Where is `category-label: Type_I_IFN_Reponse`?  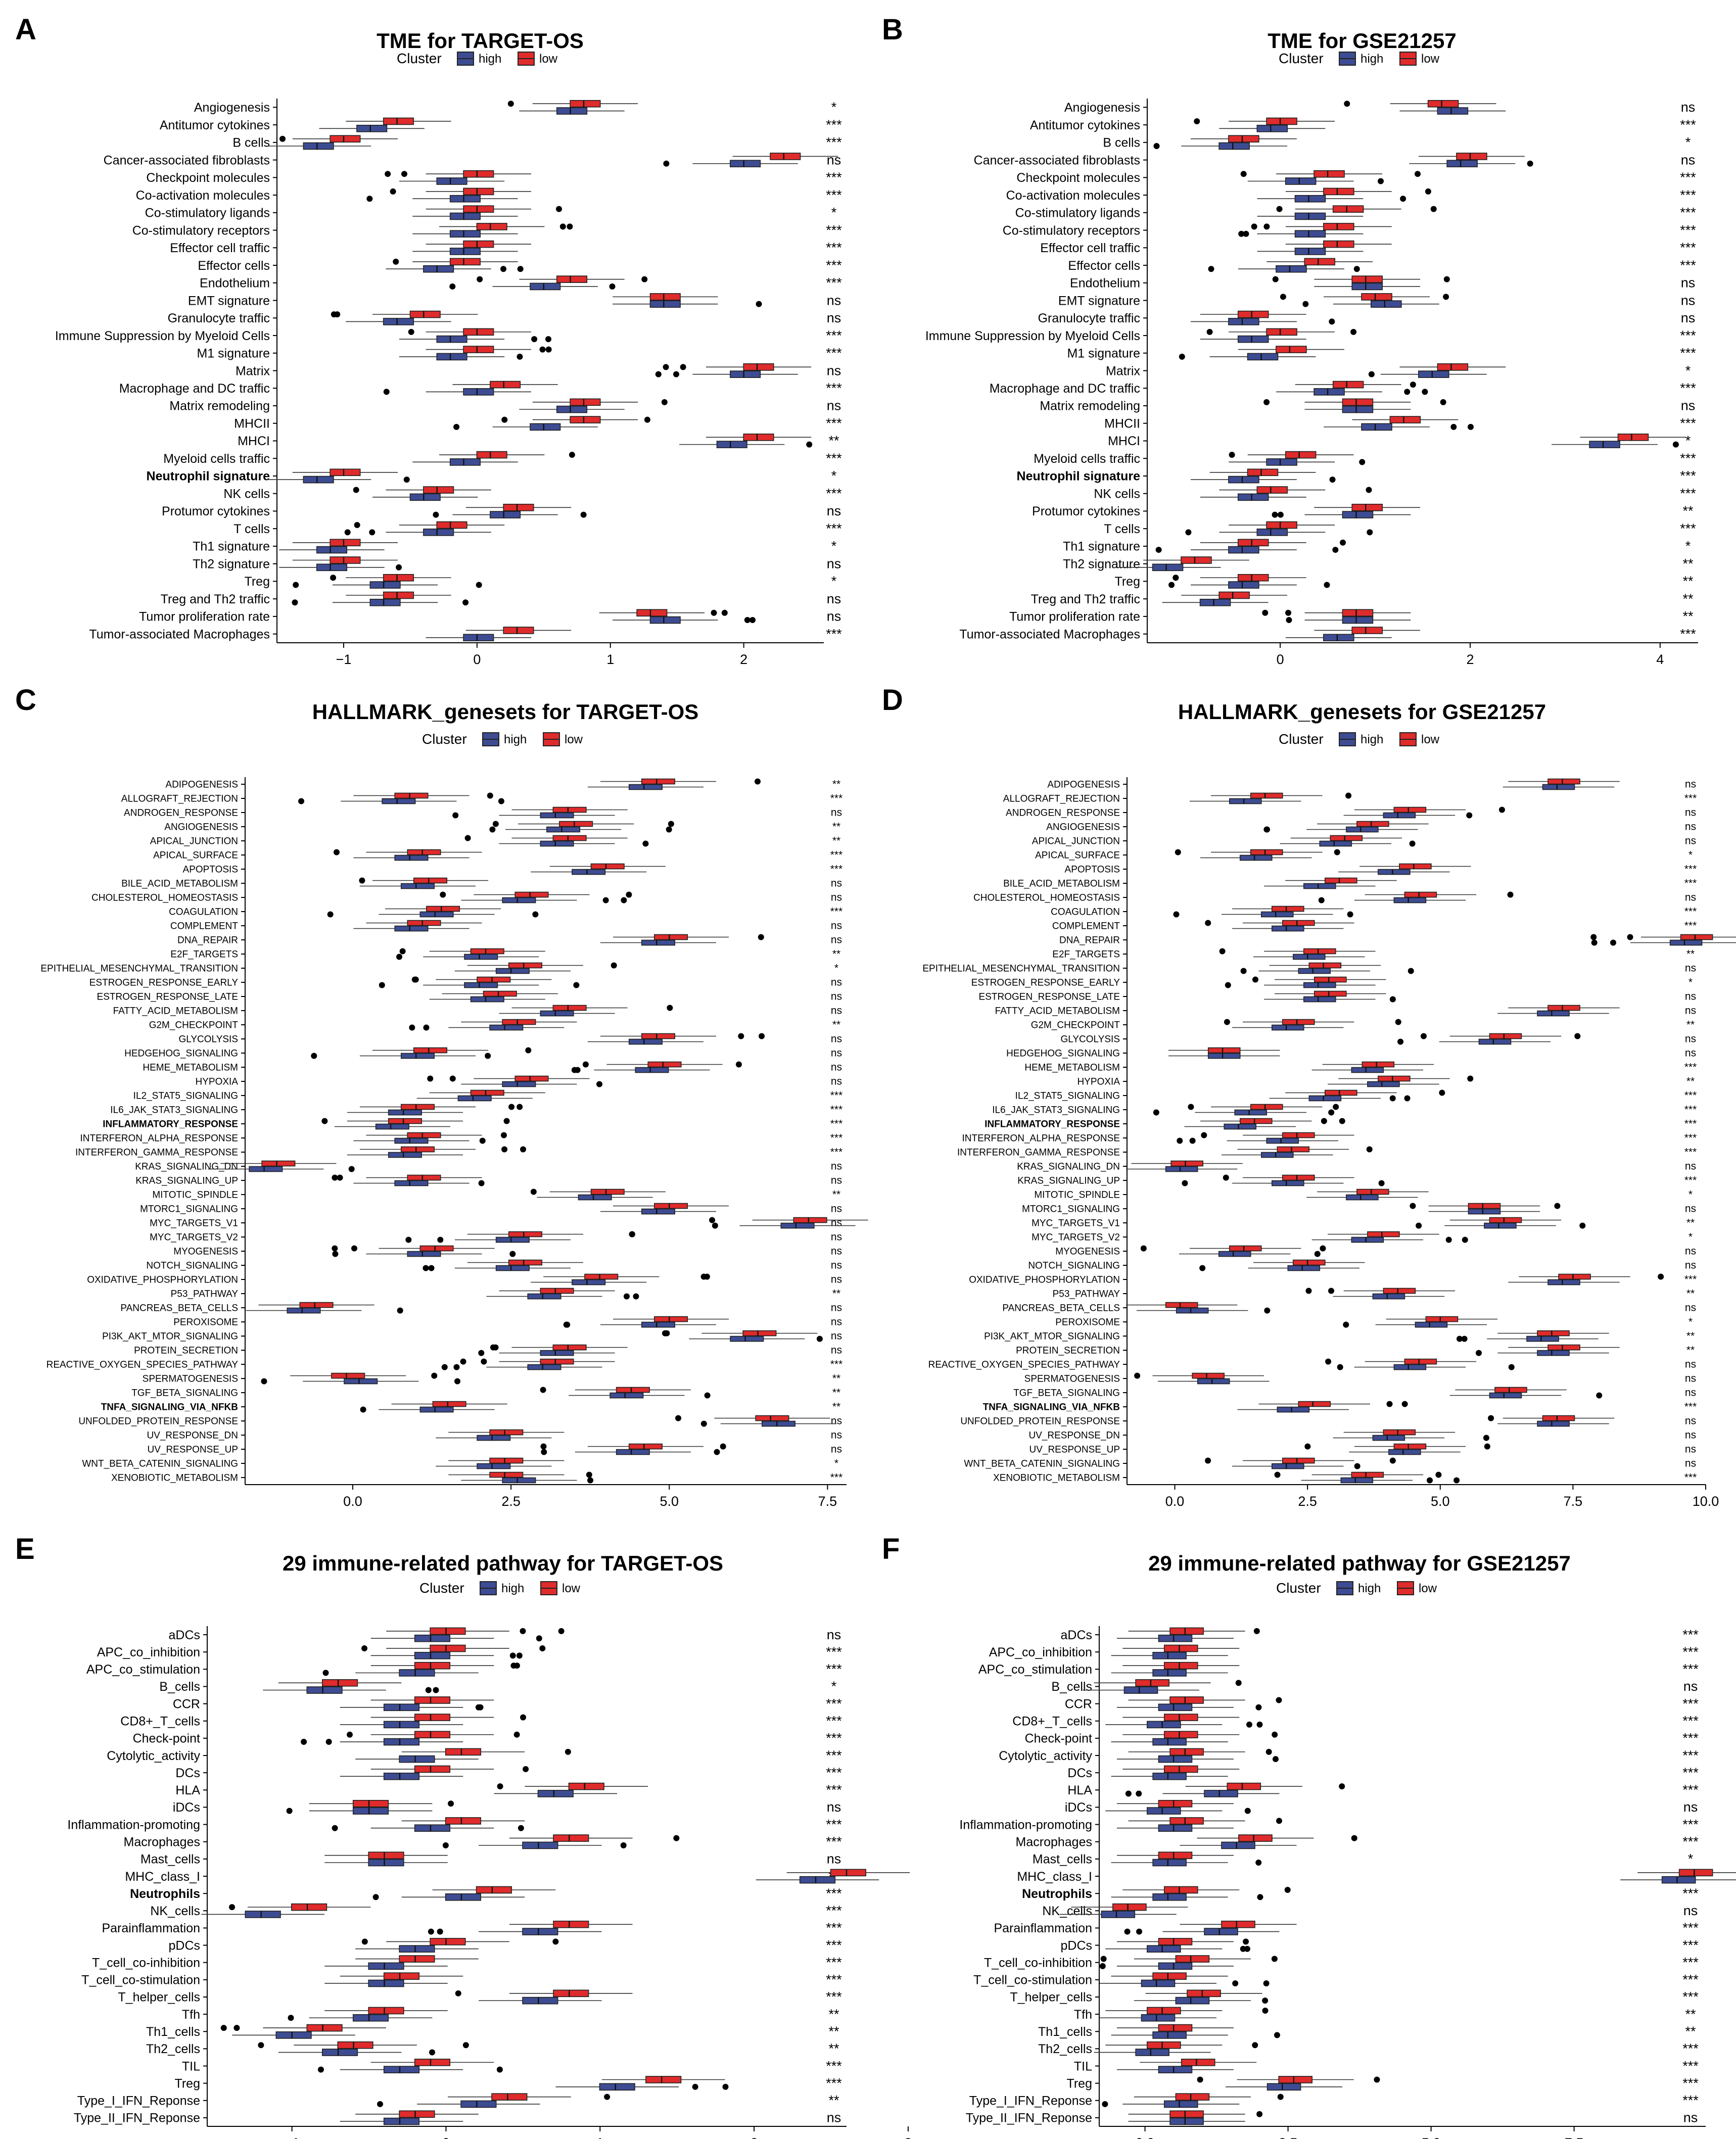
category-label: Type_I_IFN_Reponse is located at coordinates (1030, 2101).